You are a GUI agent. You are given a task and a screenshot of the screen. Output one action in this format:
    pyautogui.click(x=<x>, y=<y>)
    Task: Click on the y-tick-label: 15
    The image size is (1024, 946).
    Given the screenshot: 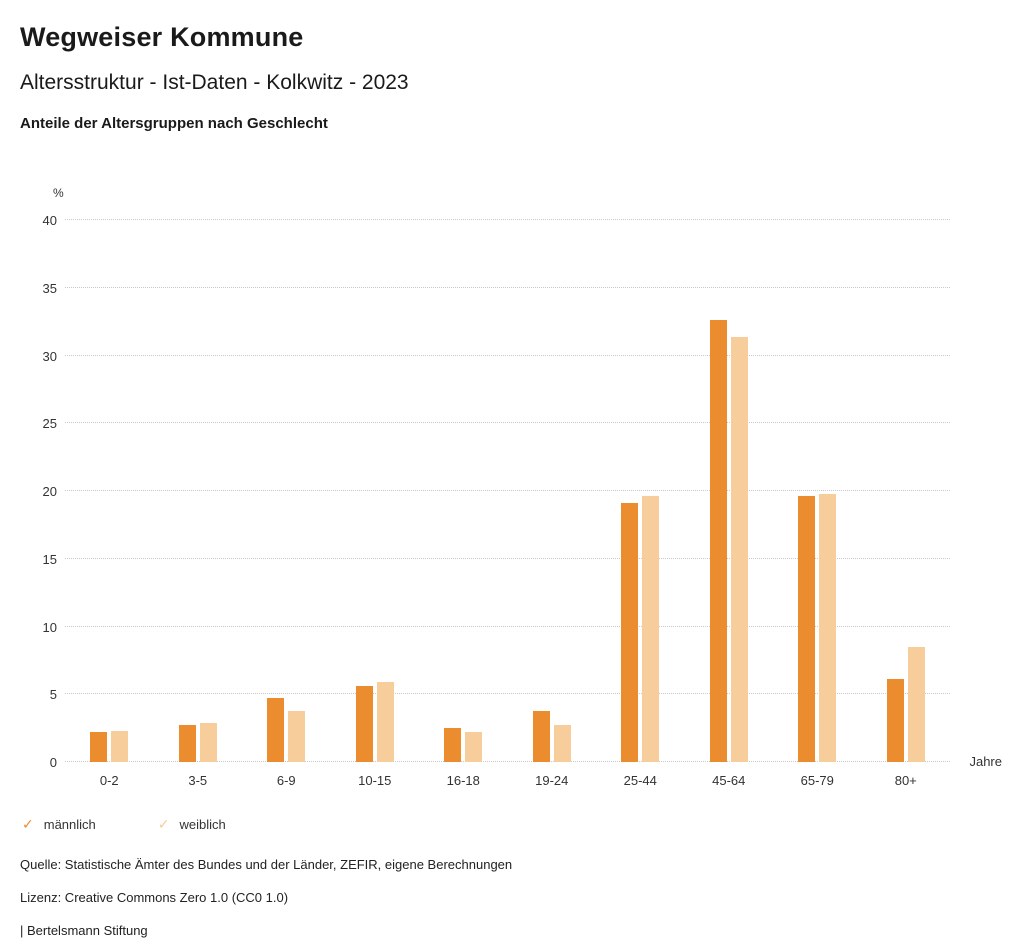 What is the action you would take?
    pyautogui.click(x=49, y=559)
    